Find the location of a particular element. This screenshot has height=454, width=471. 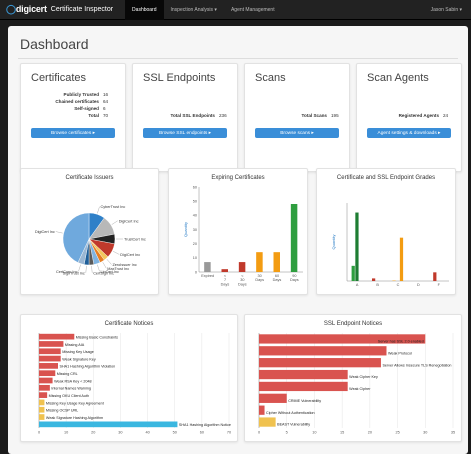

bar-label: Internal Names Warning is located at coordinates (71, 389).